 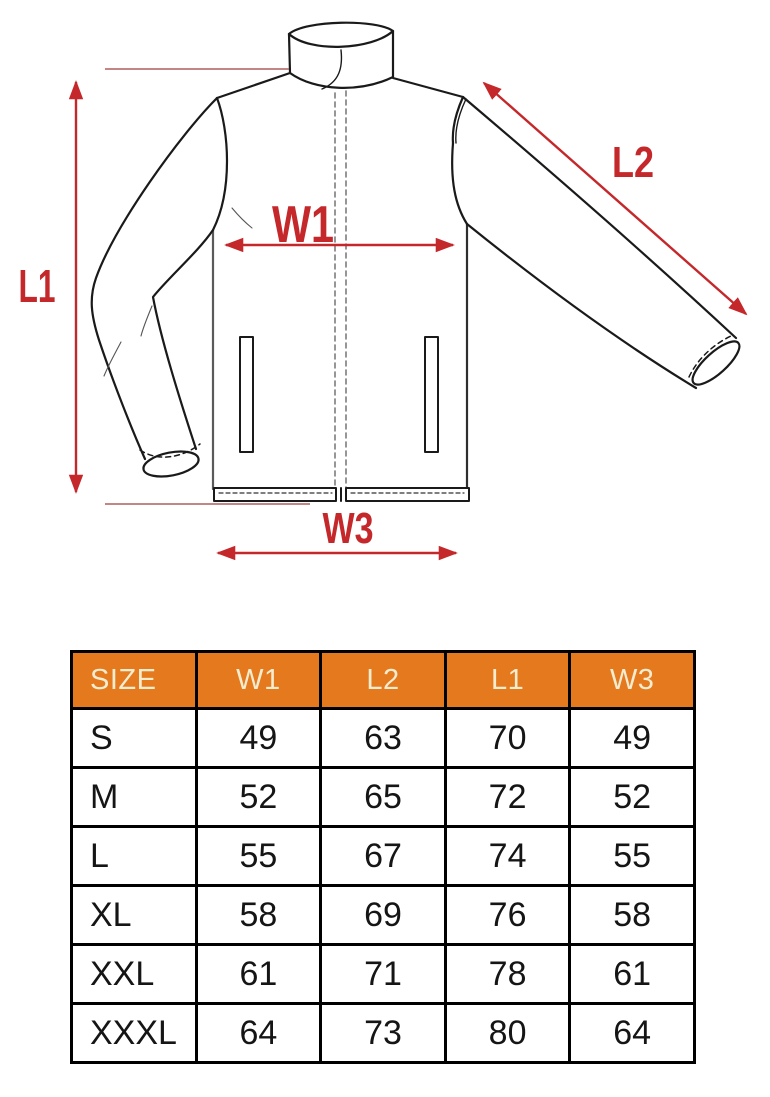 I want to click on value-cell: 74, so click(x=507, y=856).